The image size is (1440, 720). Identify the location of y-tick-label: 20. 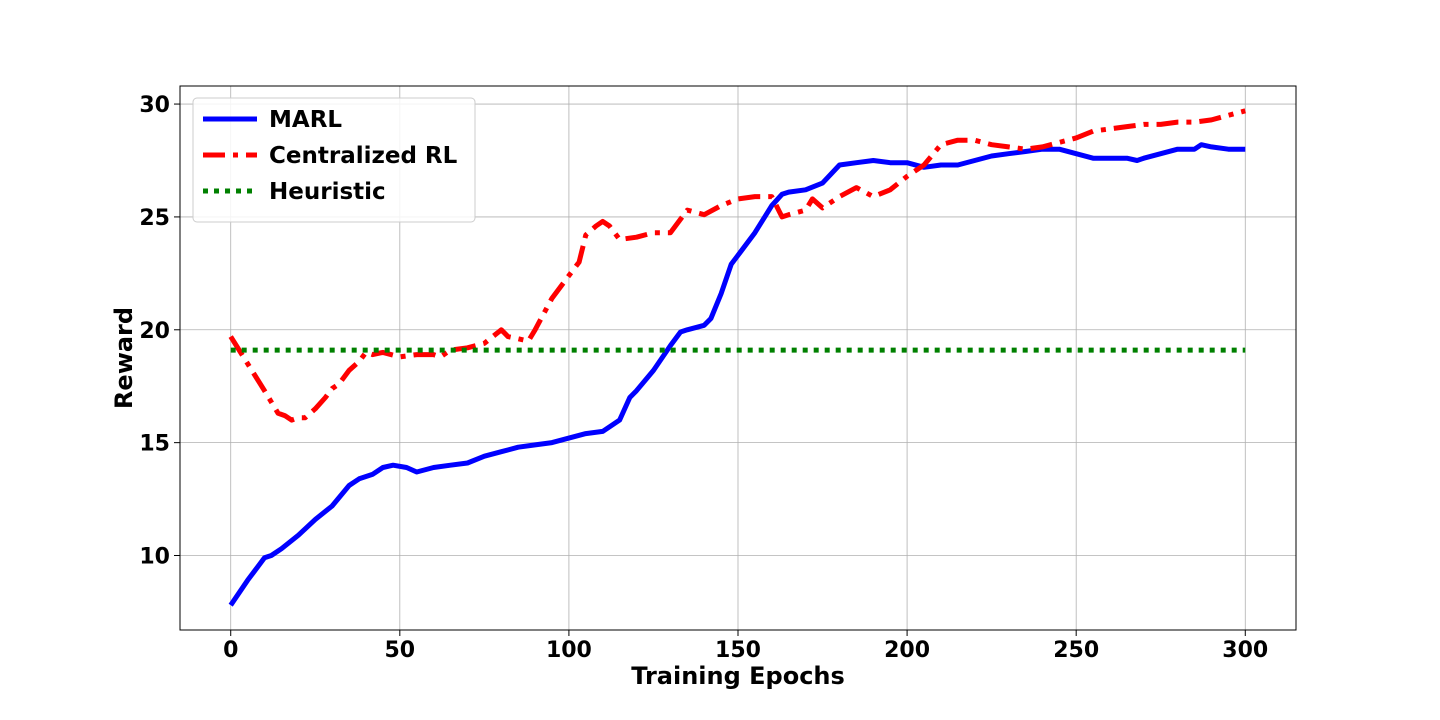
(154, 331).